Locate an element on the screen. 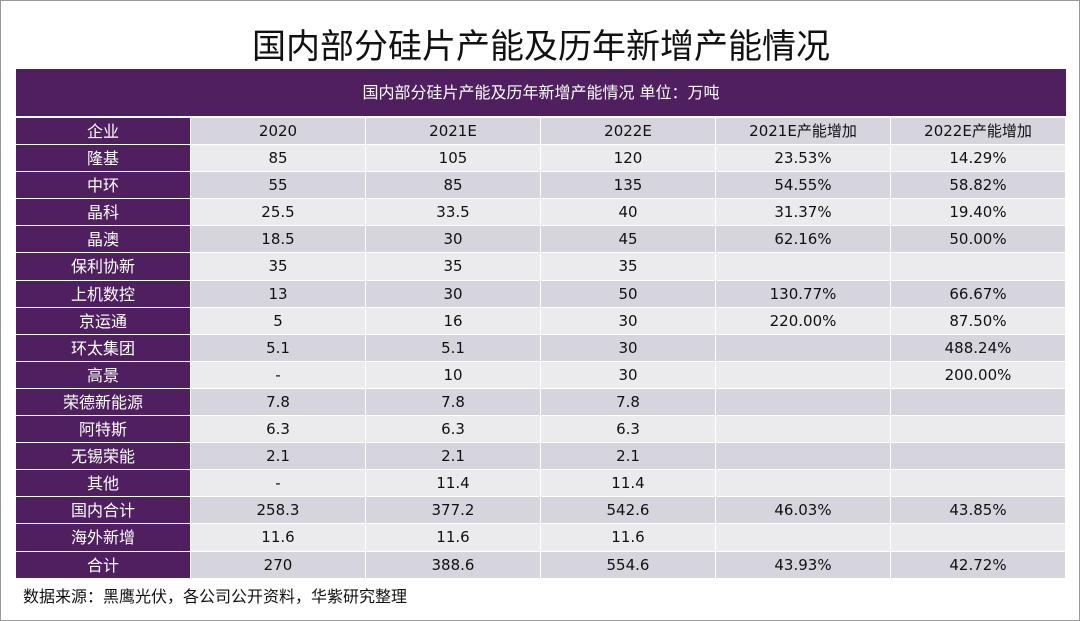 The image size is (1080, 621). table-row: 环太集团 5.1 5.1 30 488.24% is located at coordinates (541, 348).